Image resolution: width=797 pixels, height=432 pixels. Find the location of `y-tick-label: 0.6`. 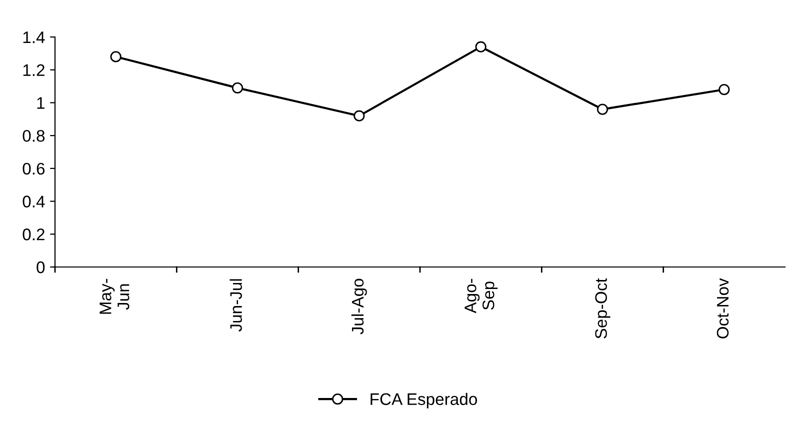

y-tick-label: 0.6 is located at coordinates (33, 168).